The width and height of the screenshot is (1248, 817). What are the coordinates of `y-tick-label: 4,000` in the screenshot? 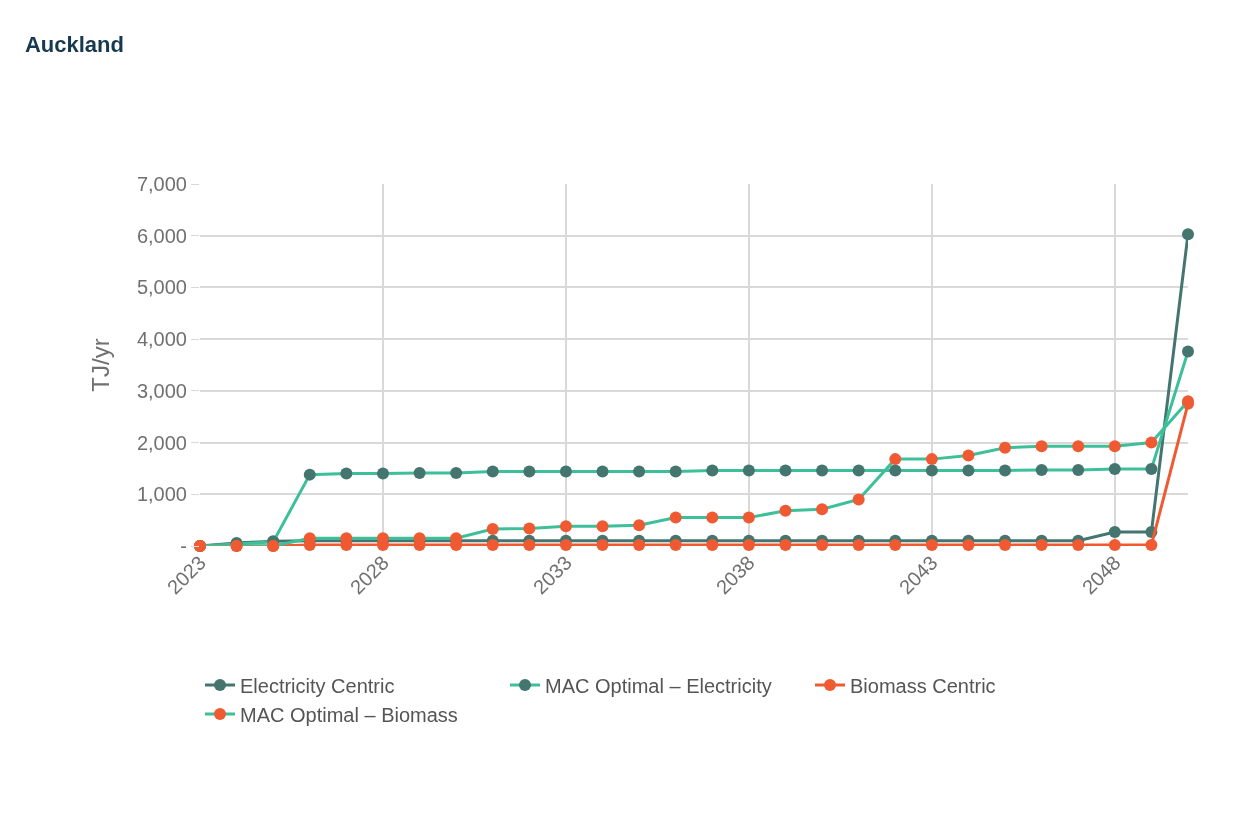 It's located at (161, 339).